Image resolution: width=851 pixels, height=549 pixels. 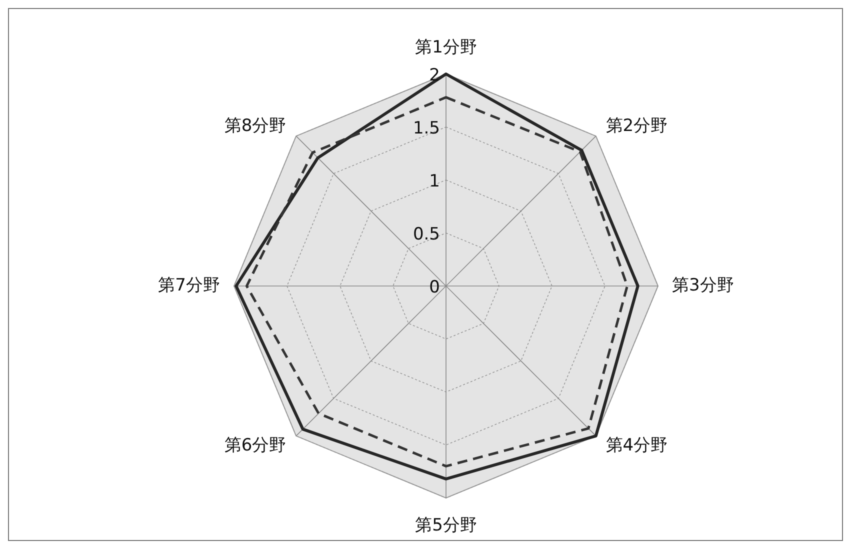 I want to click on spoke-label: 第1分野, so click(x=446, y=48).